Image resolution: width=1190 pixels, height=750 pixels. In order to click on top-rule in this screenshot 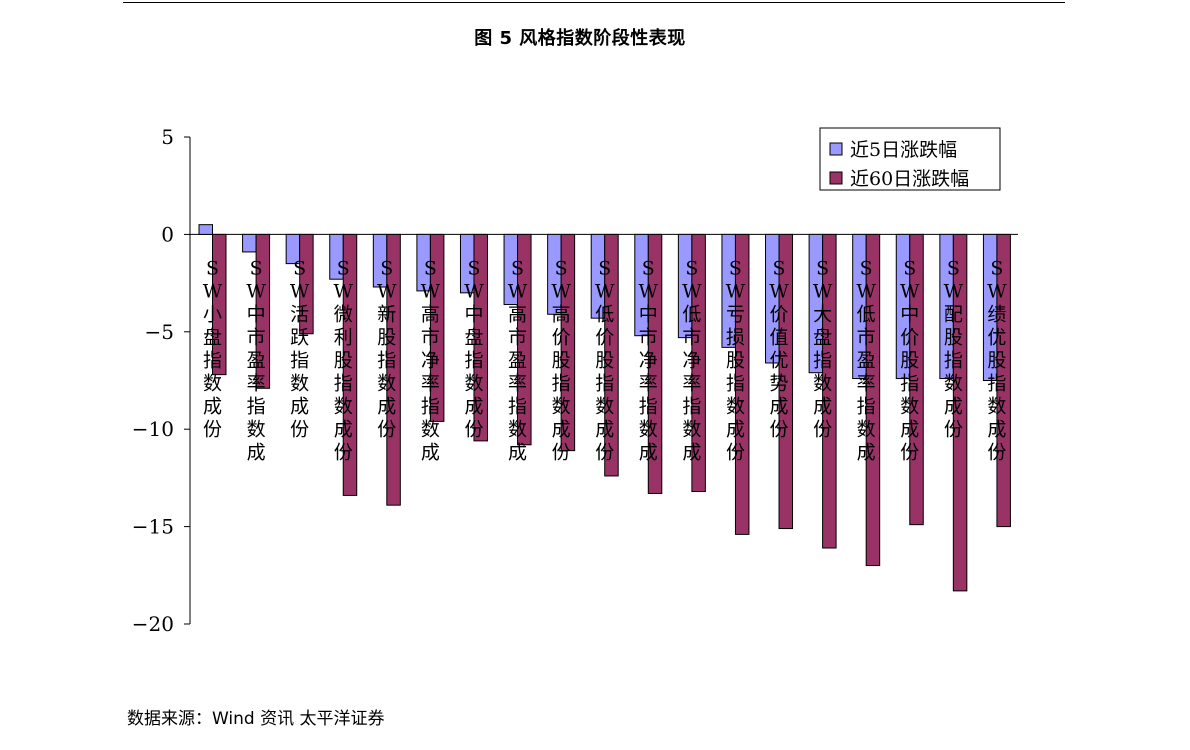, I will do `click(594, 2)`.